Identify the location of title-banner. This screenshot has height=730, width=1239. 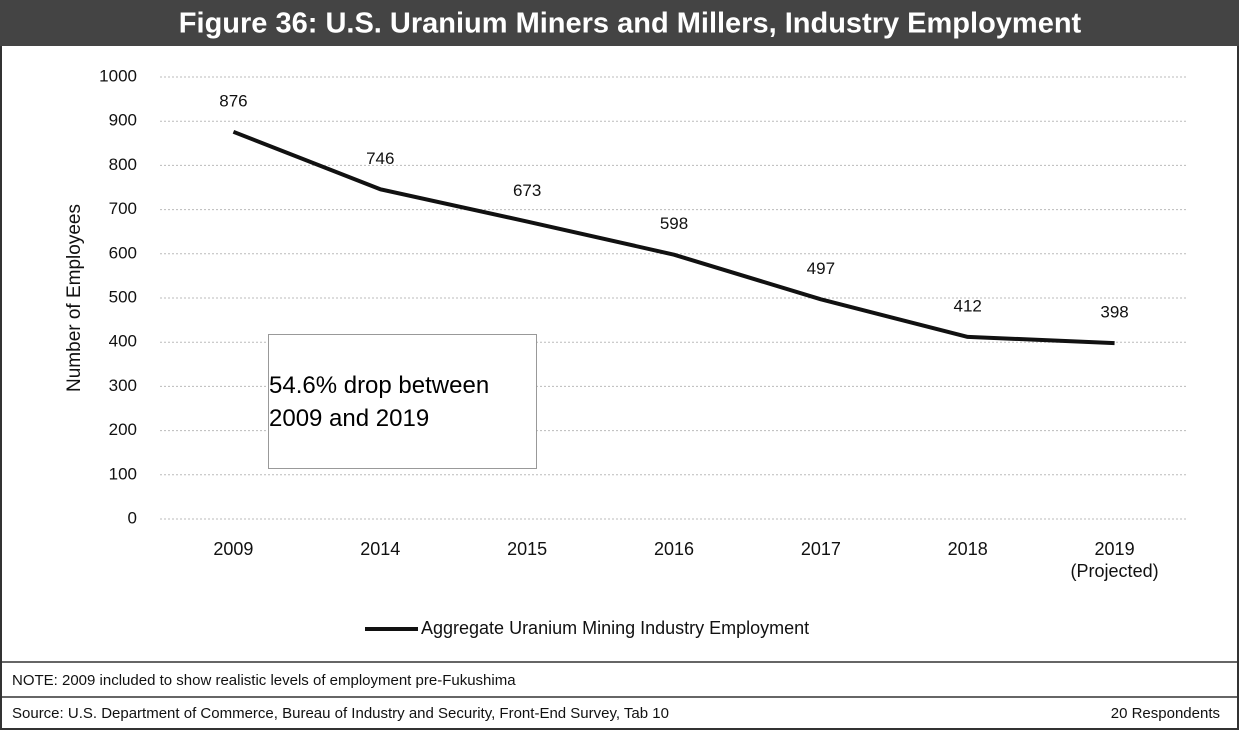
(619, 23).